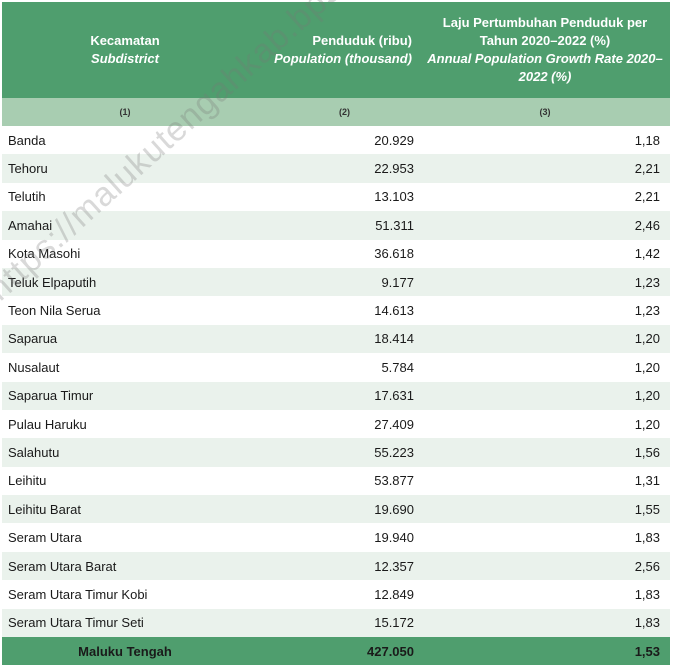 The image size is (674, 667). I want to click on row-population: 22.953, so click(394, 169).